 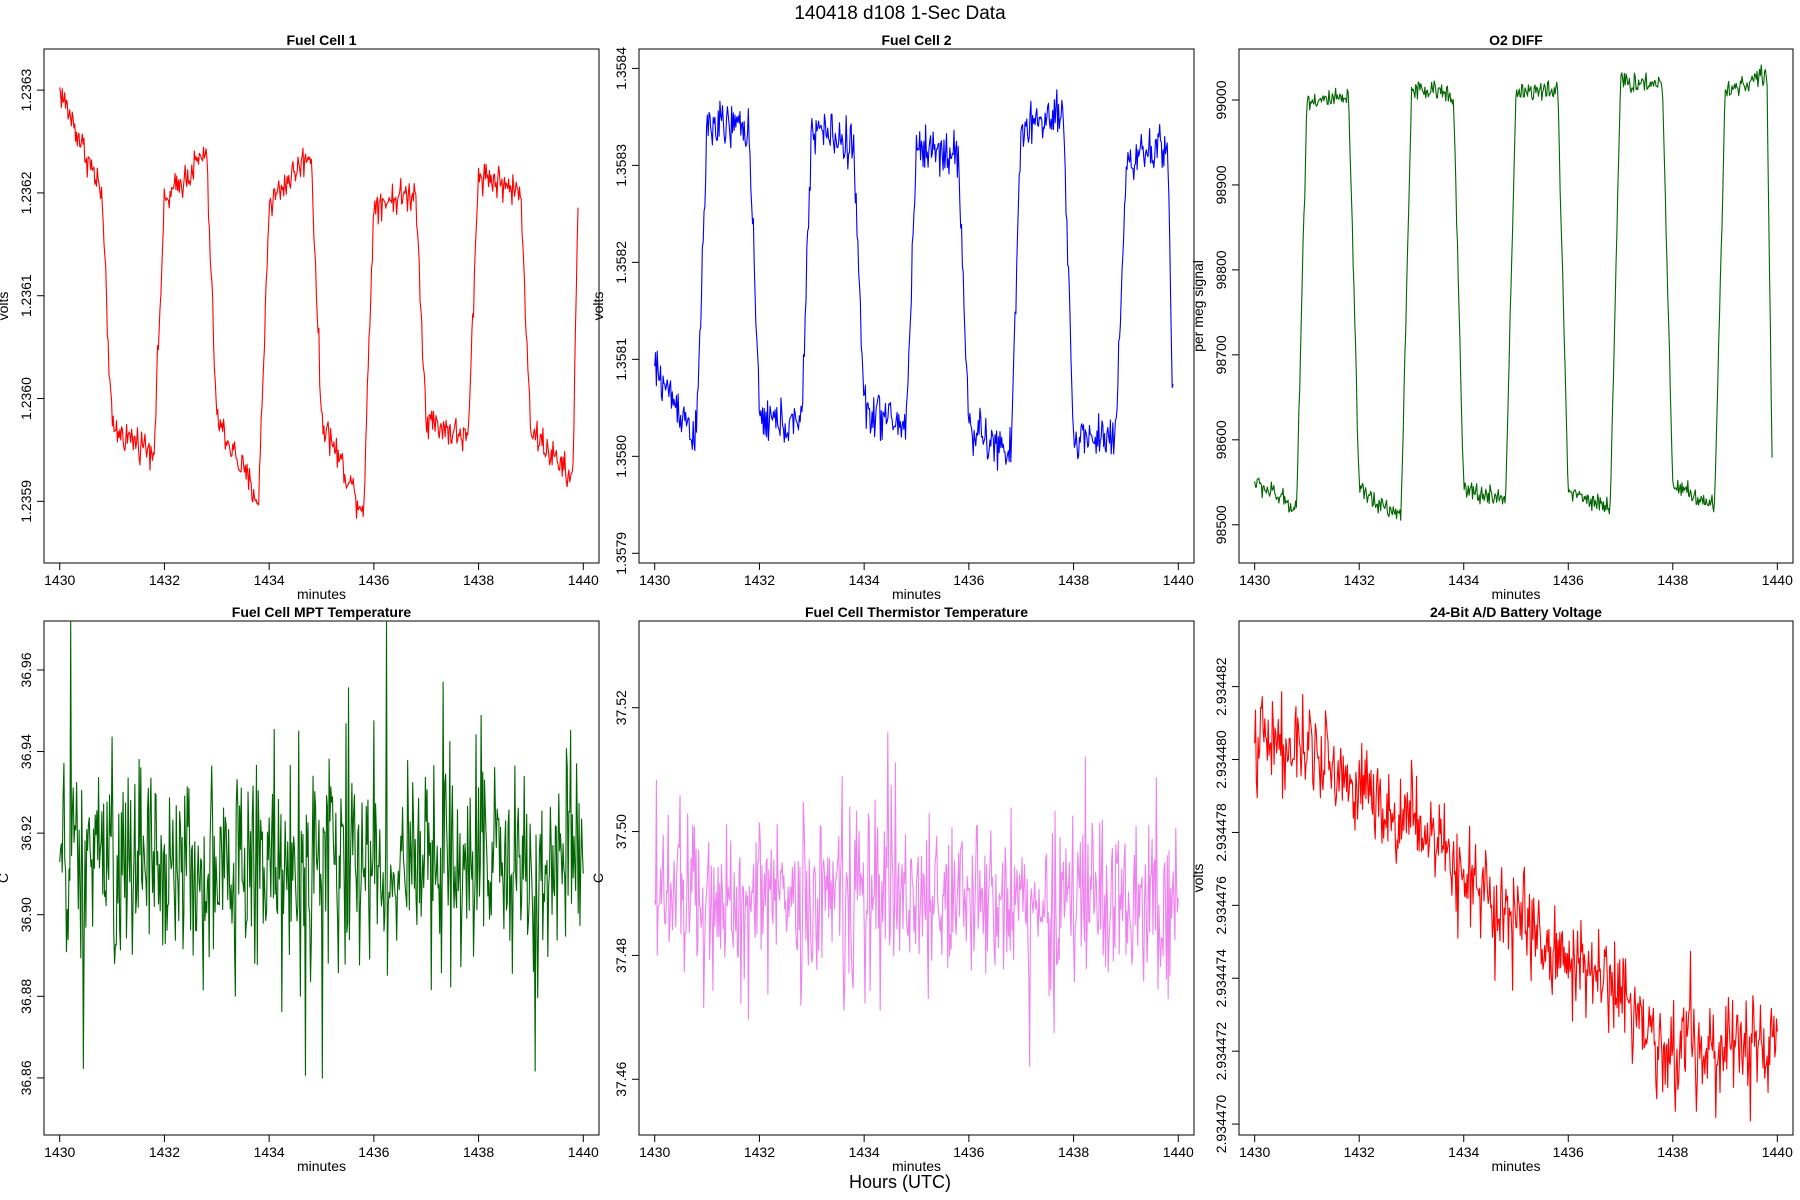 What do you see at coordinates (1178, 580) in the screenshot?
I see `fuel-cell-2-x-tick-label: 1440` at bounding box center [1178, 580].